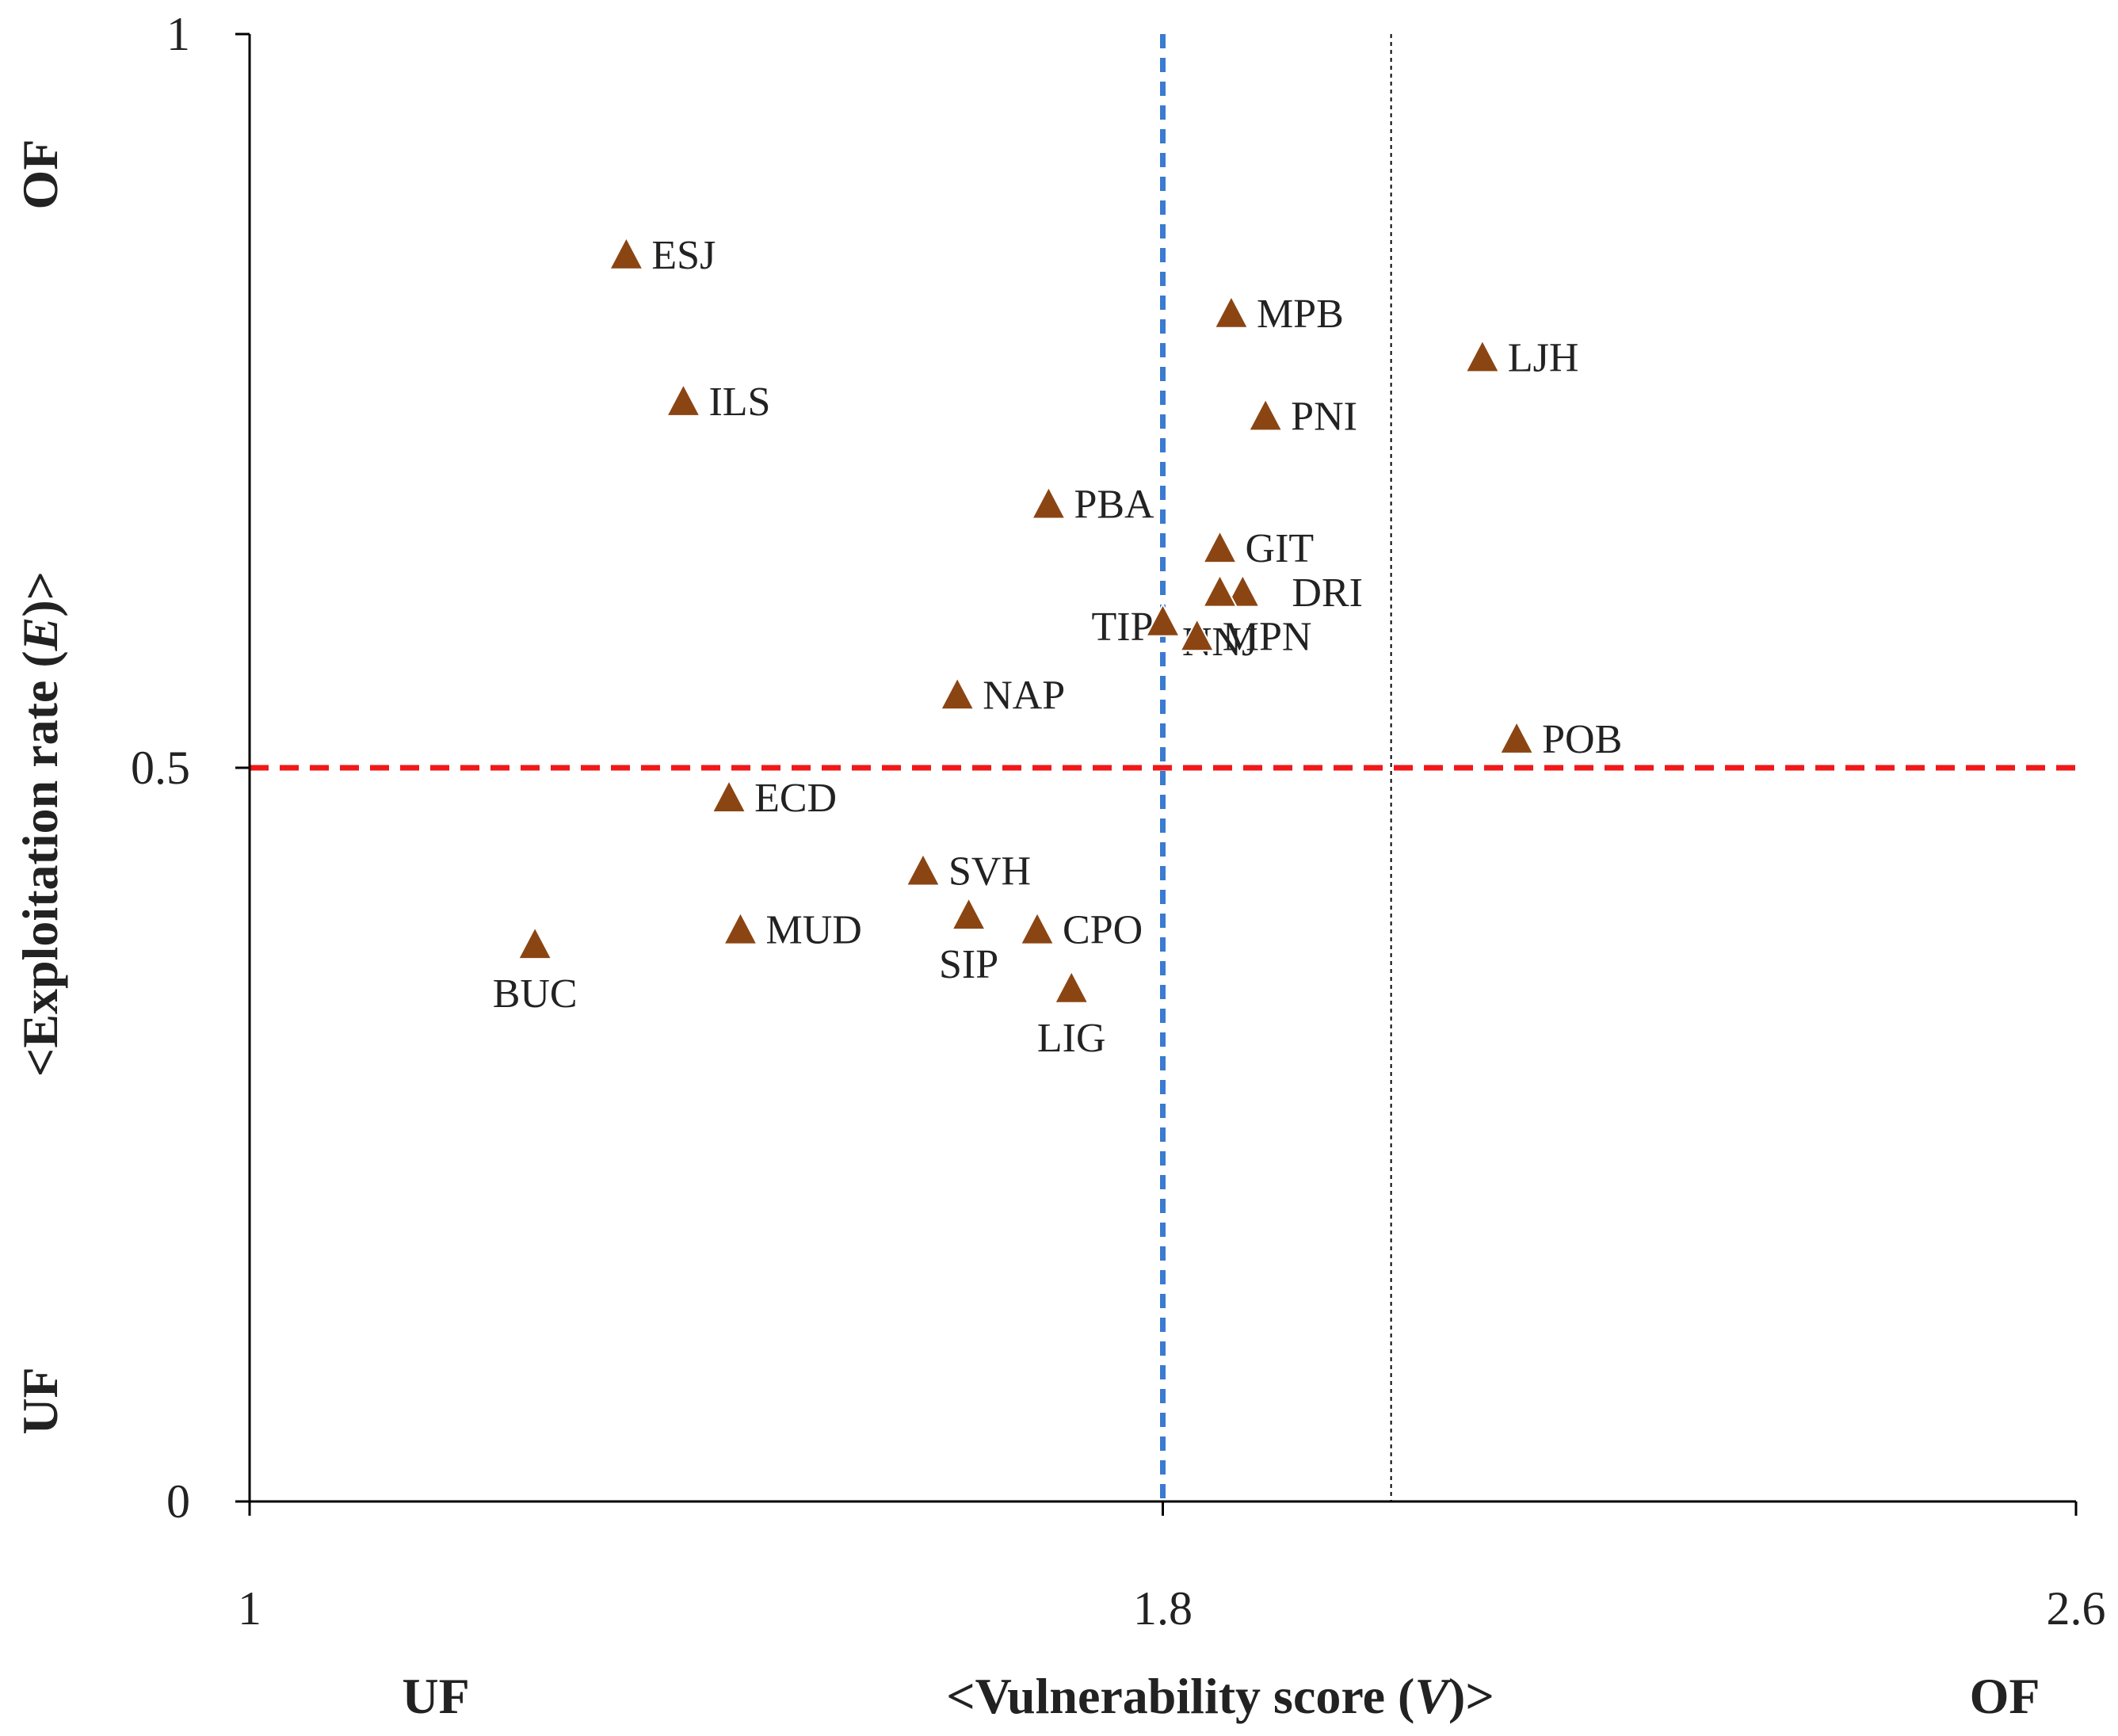 The width and height of the screenshot is (2118, 1736). I want to click on point-label: PNI, so click(1324, 417).